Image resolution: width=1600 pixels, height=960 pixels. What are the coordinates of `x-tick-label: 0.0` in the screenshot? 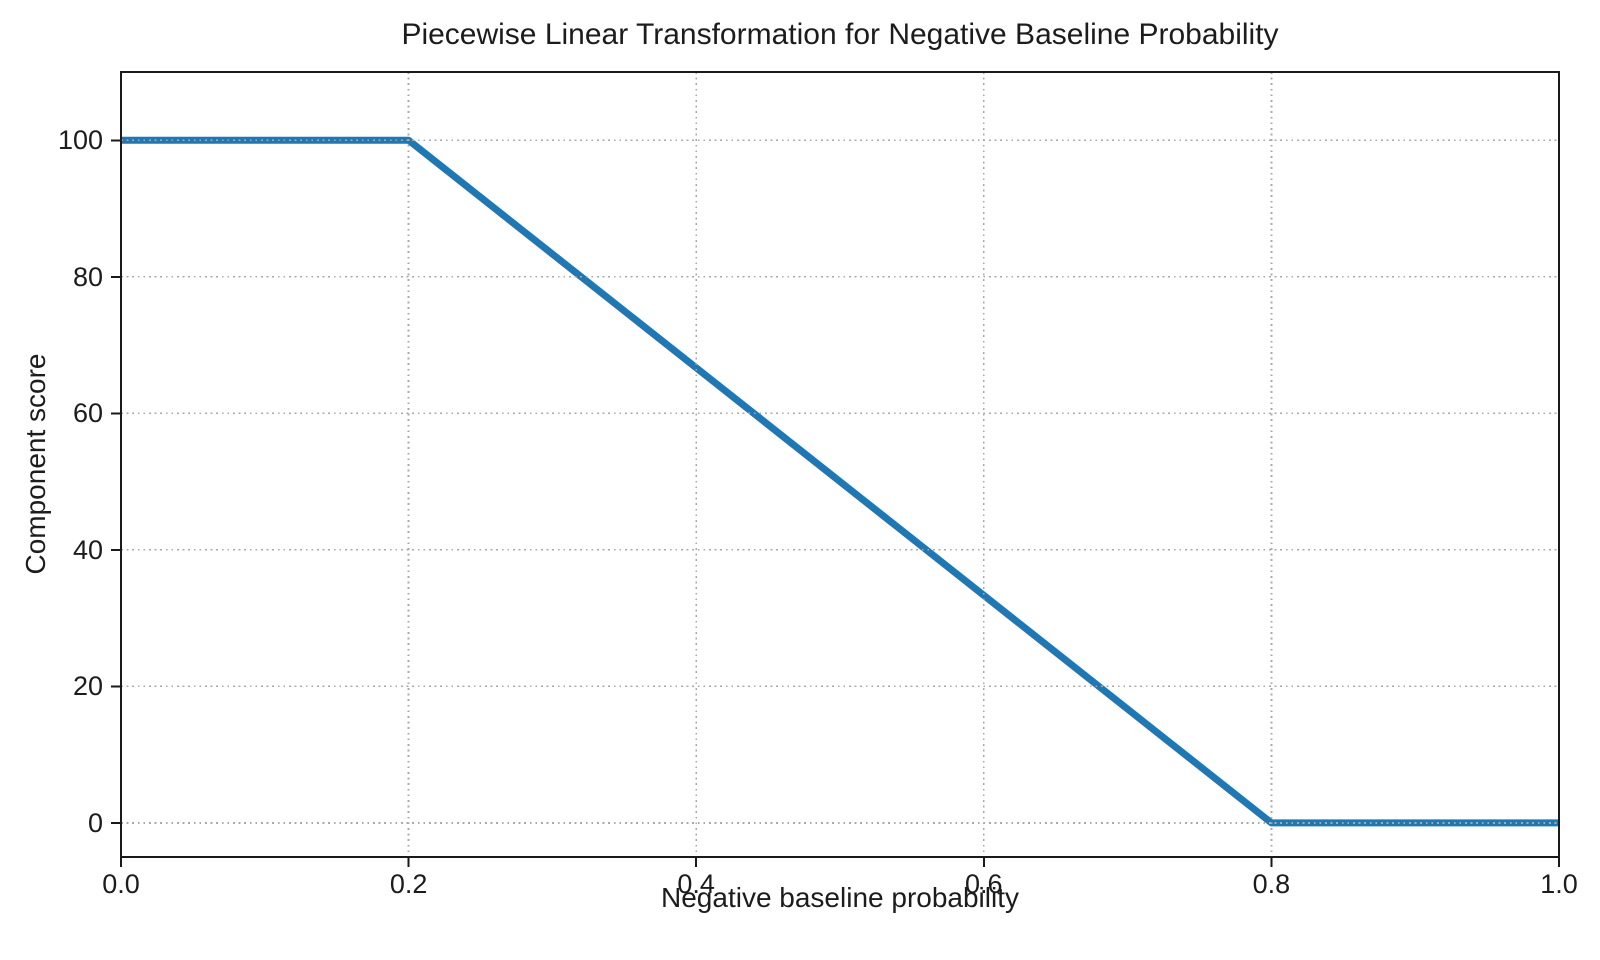 It's located at (121, 884).